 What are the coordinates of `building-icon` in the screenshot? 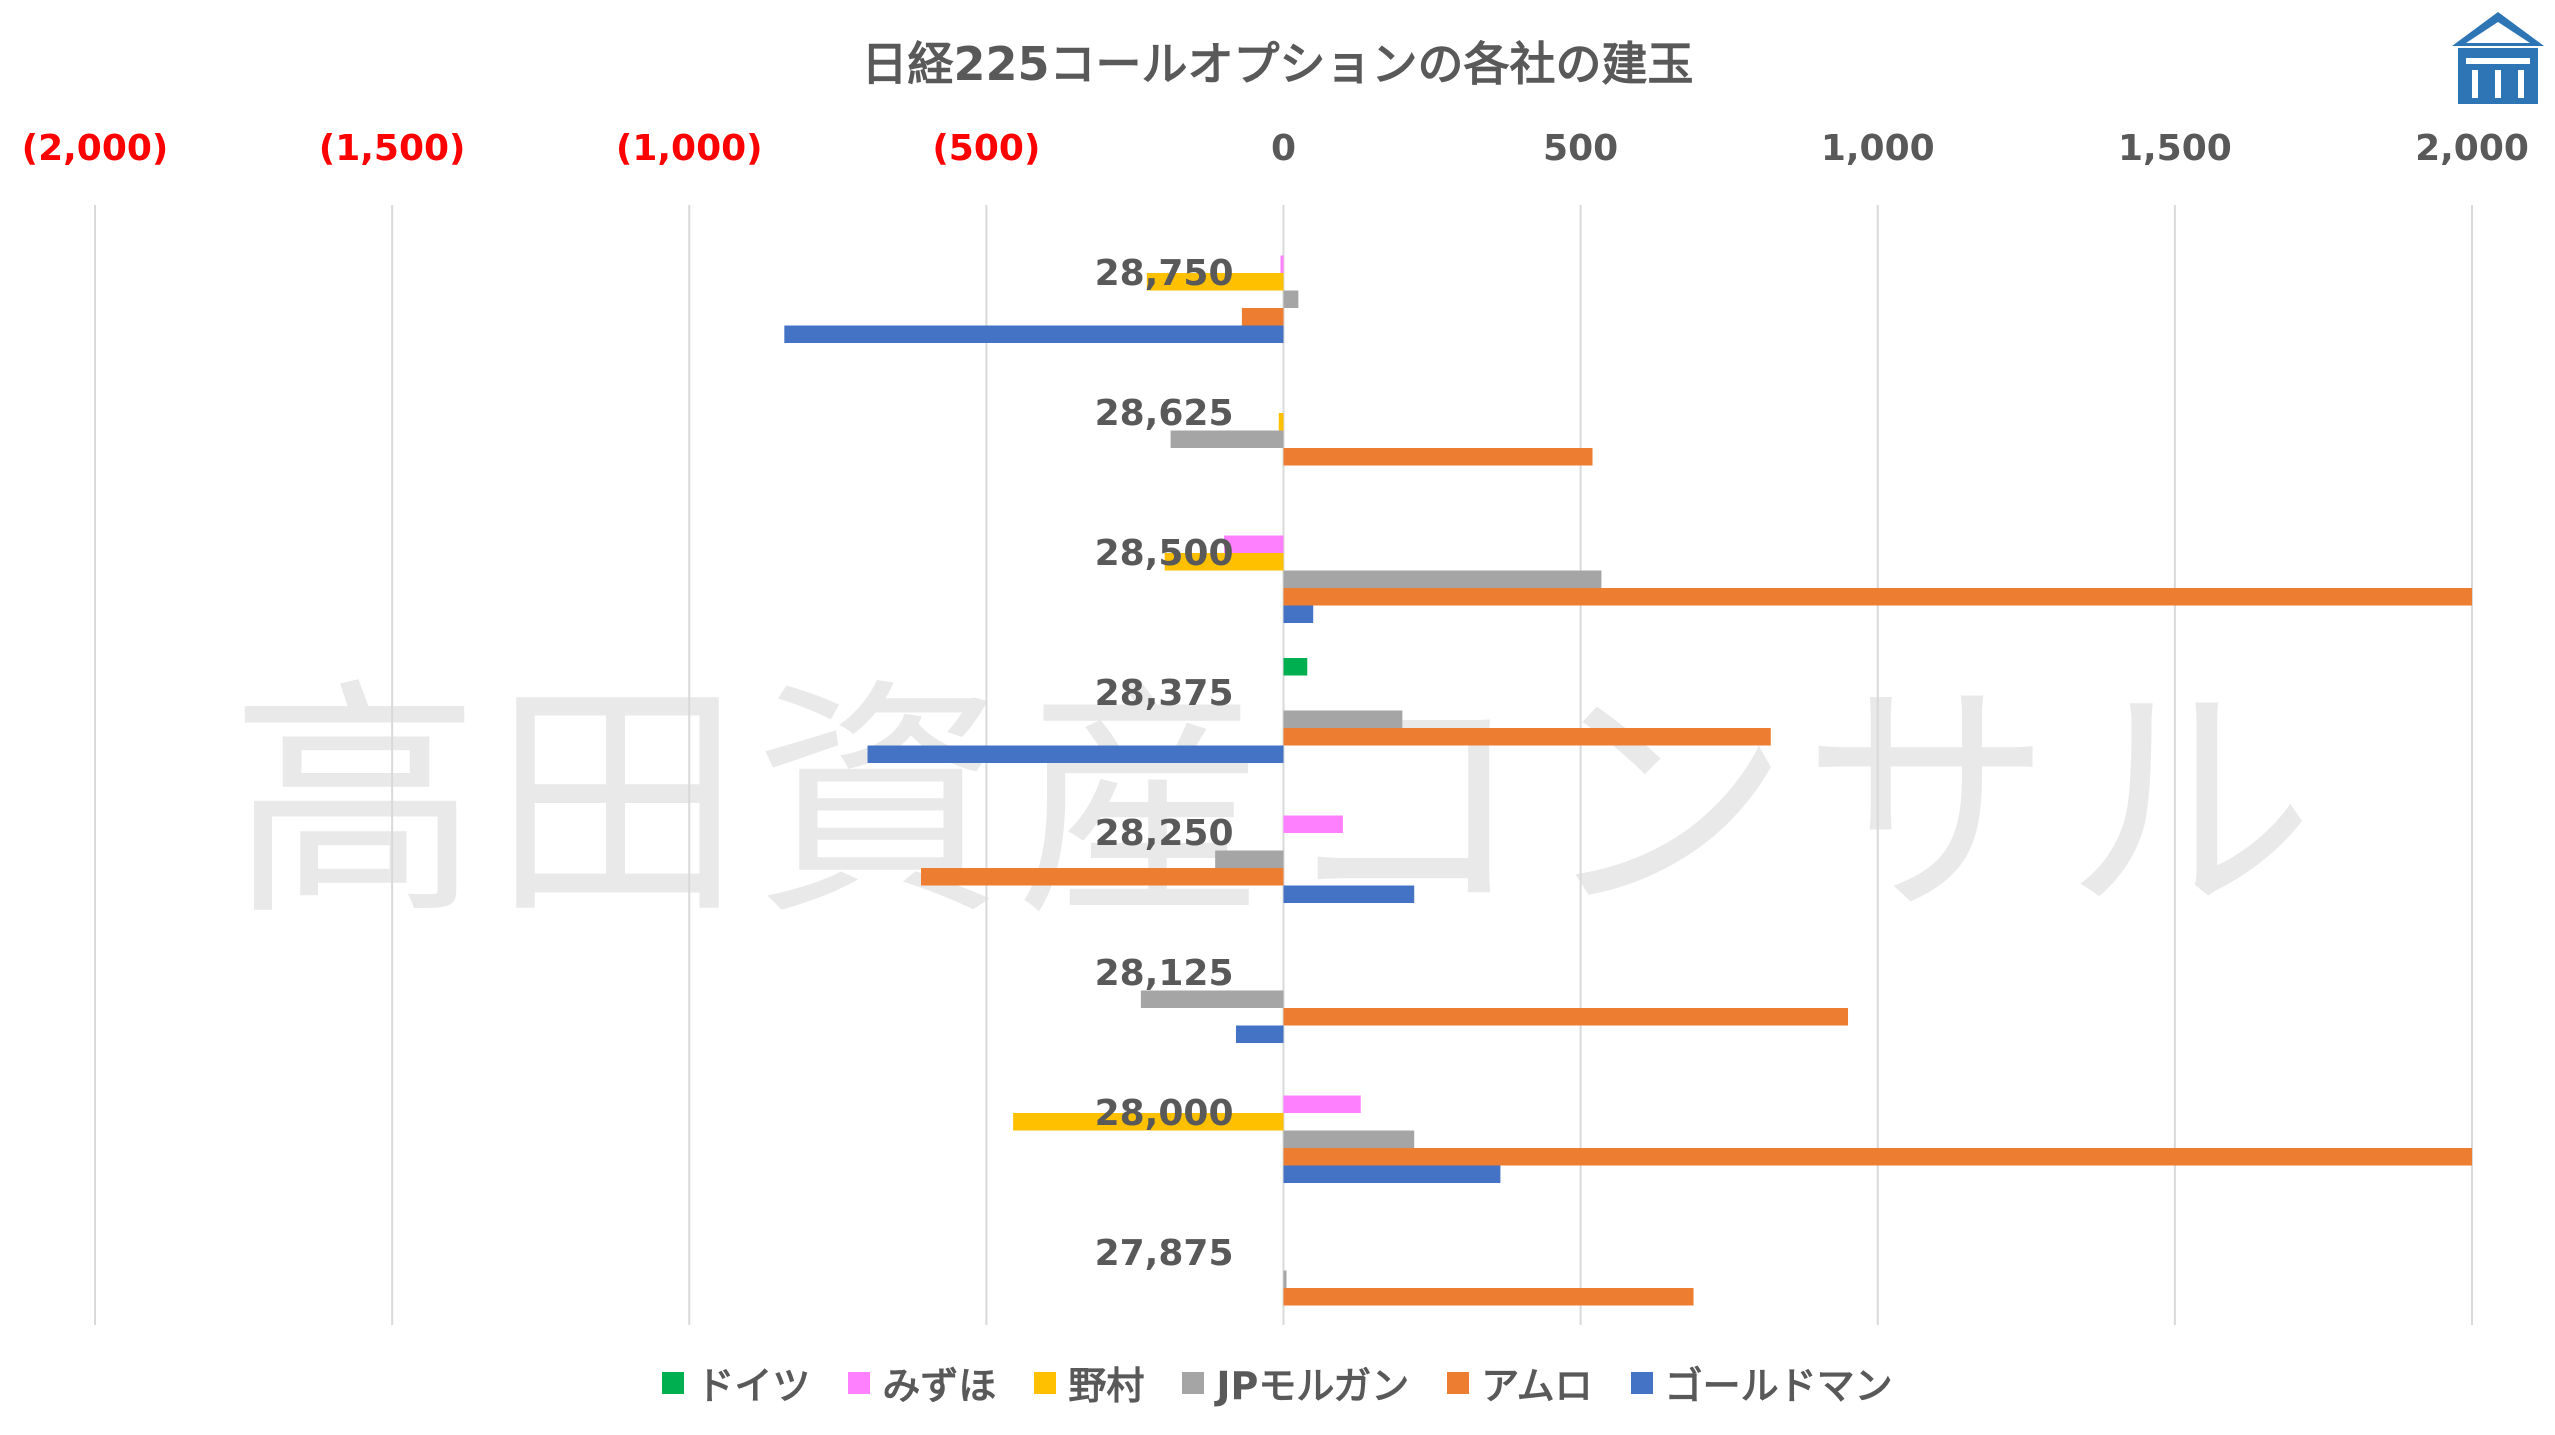 It's located at (2498, 58).